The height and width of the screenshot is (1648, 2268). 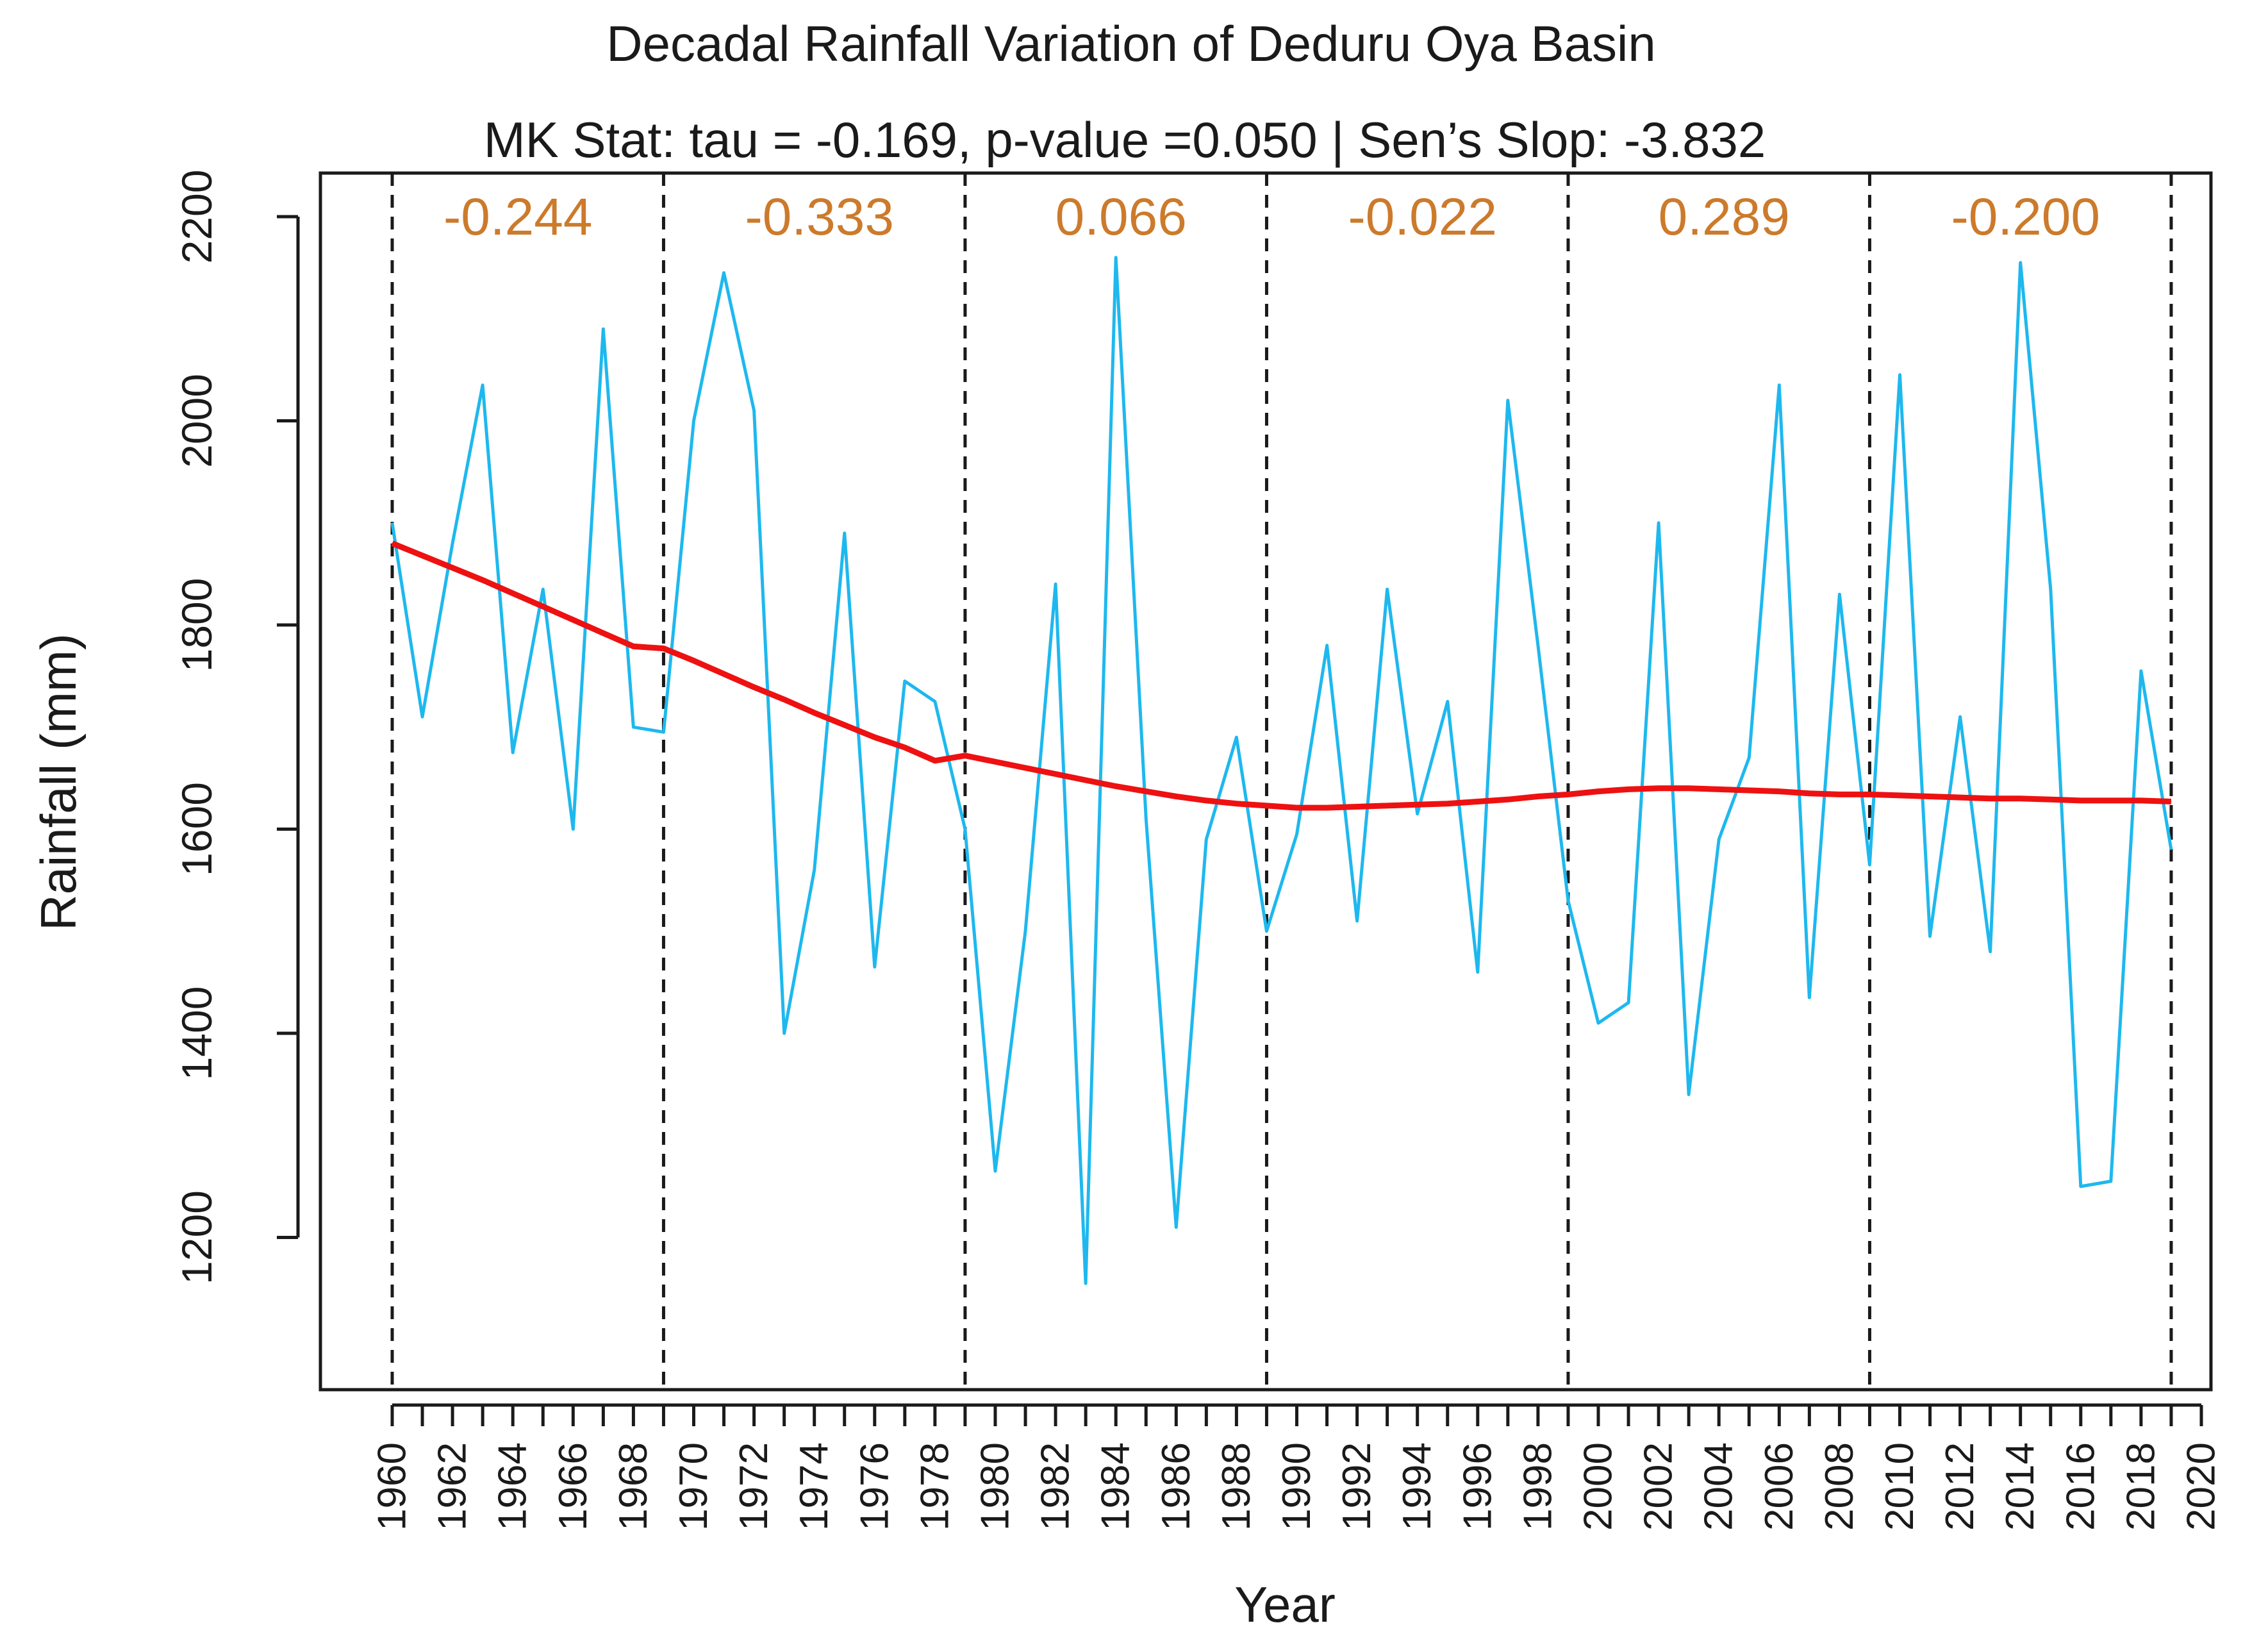 What do you see at coordinates (1960, 1486) in the screenshot?
I see `x-tick-label: 2012` at bounding box center [1960, 1486].